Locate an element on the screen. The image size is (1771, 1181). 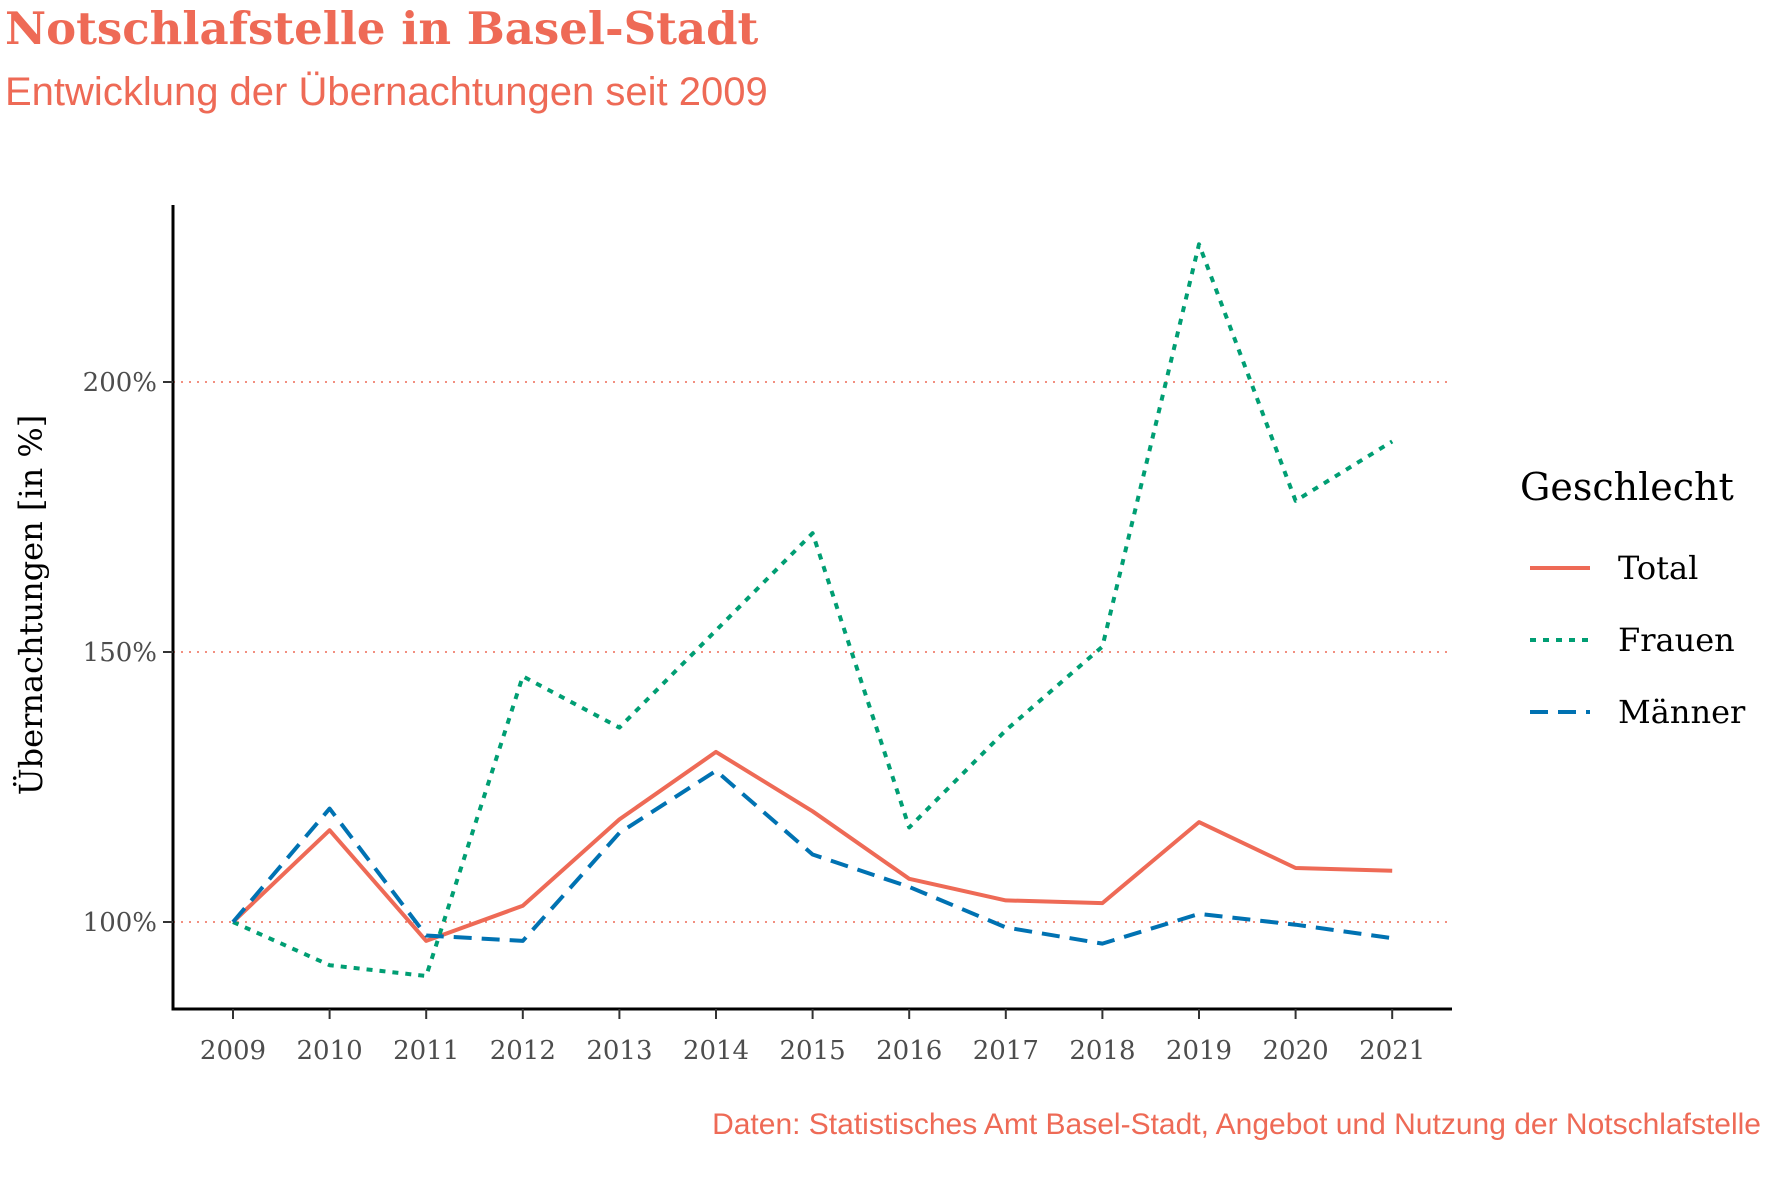
chart-title: Notschlafstelle in Basel-Stadt is located at coordinates (382, 28).